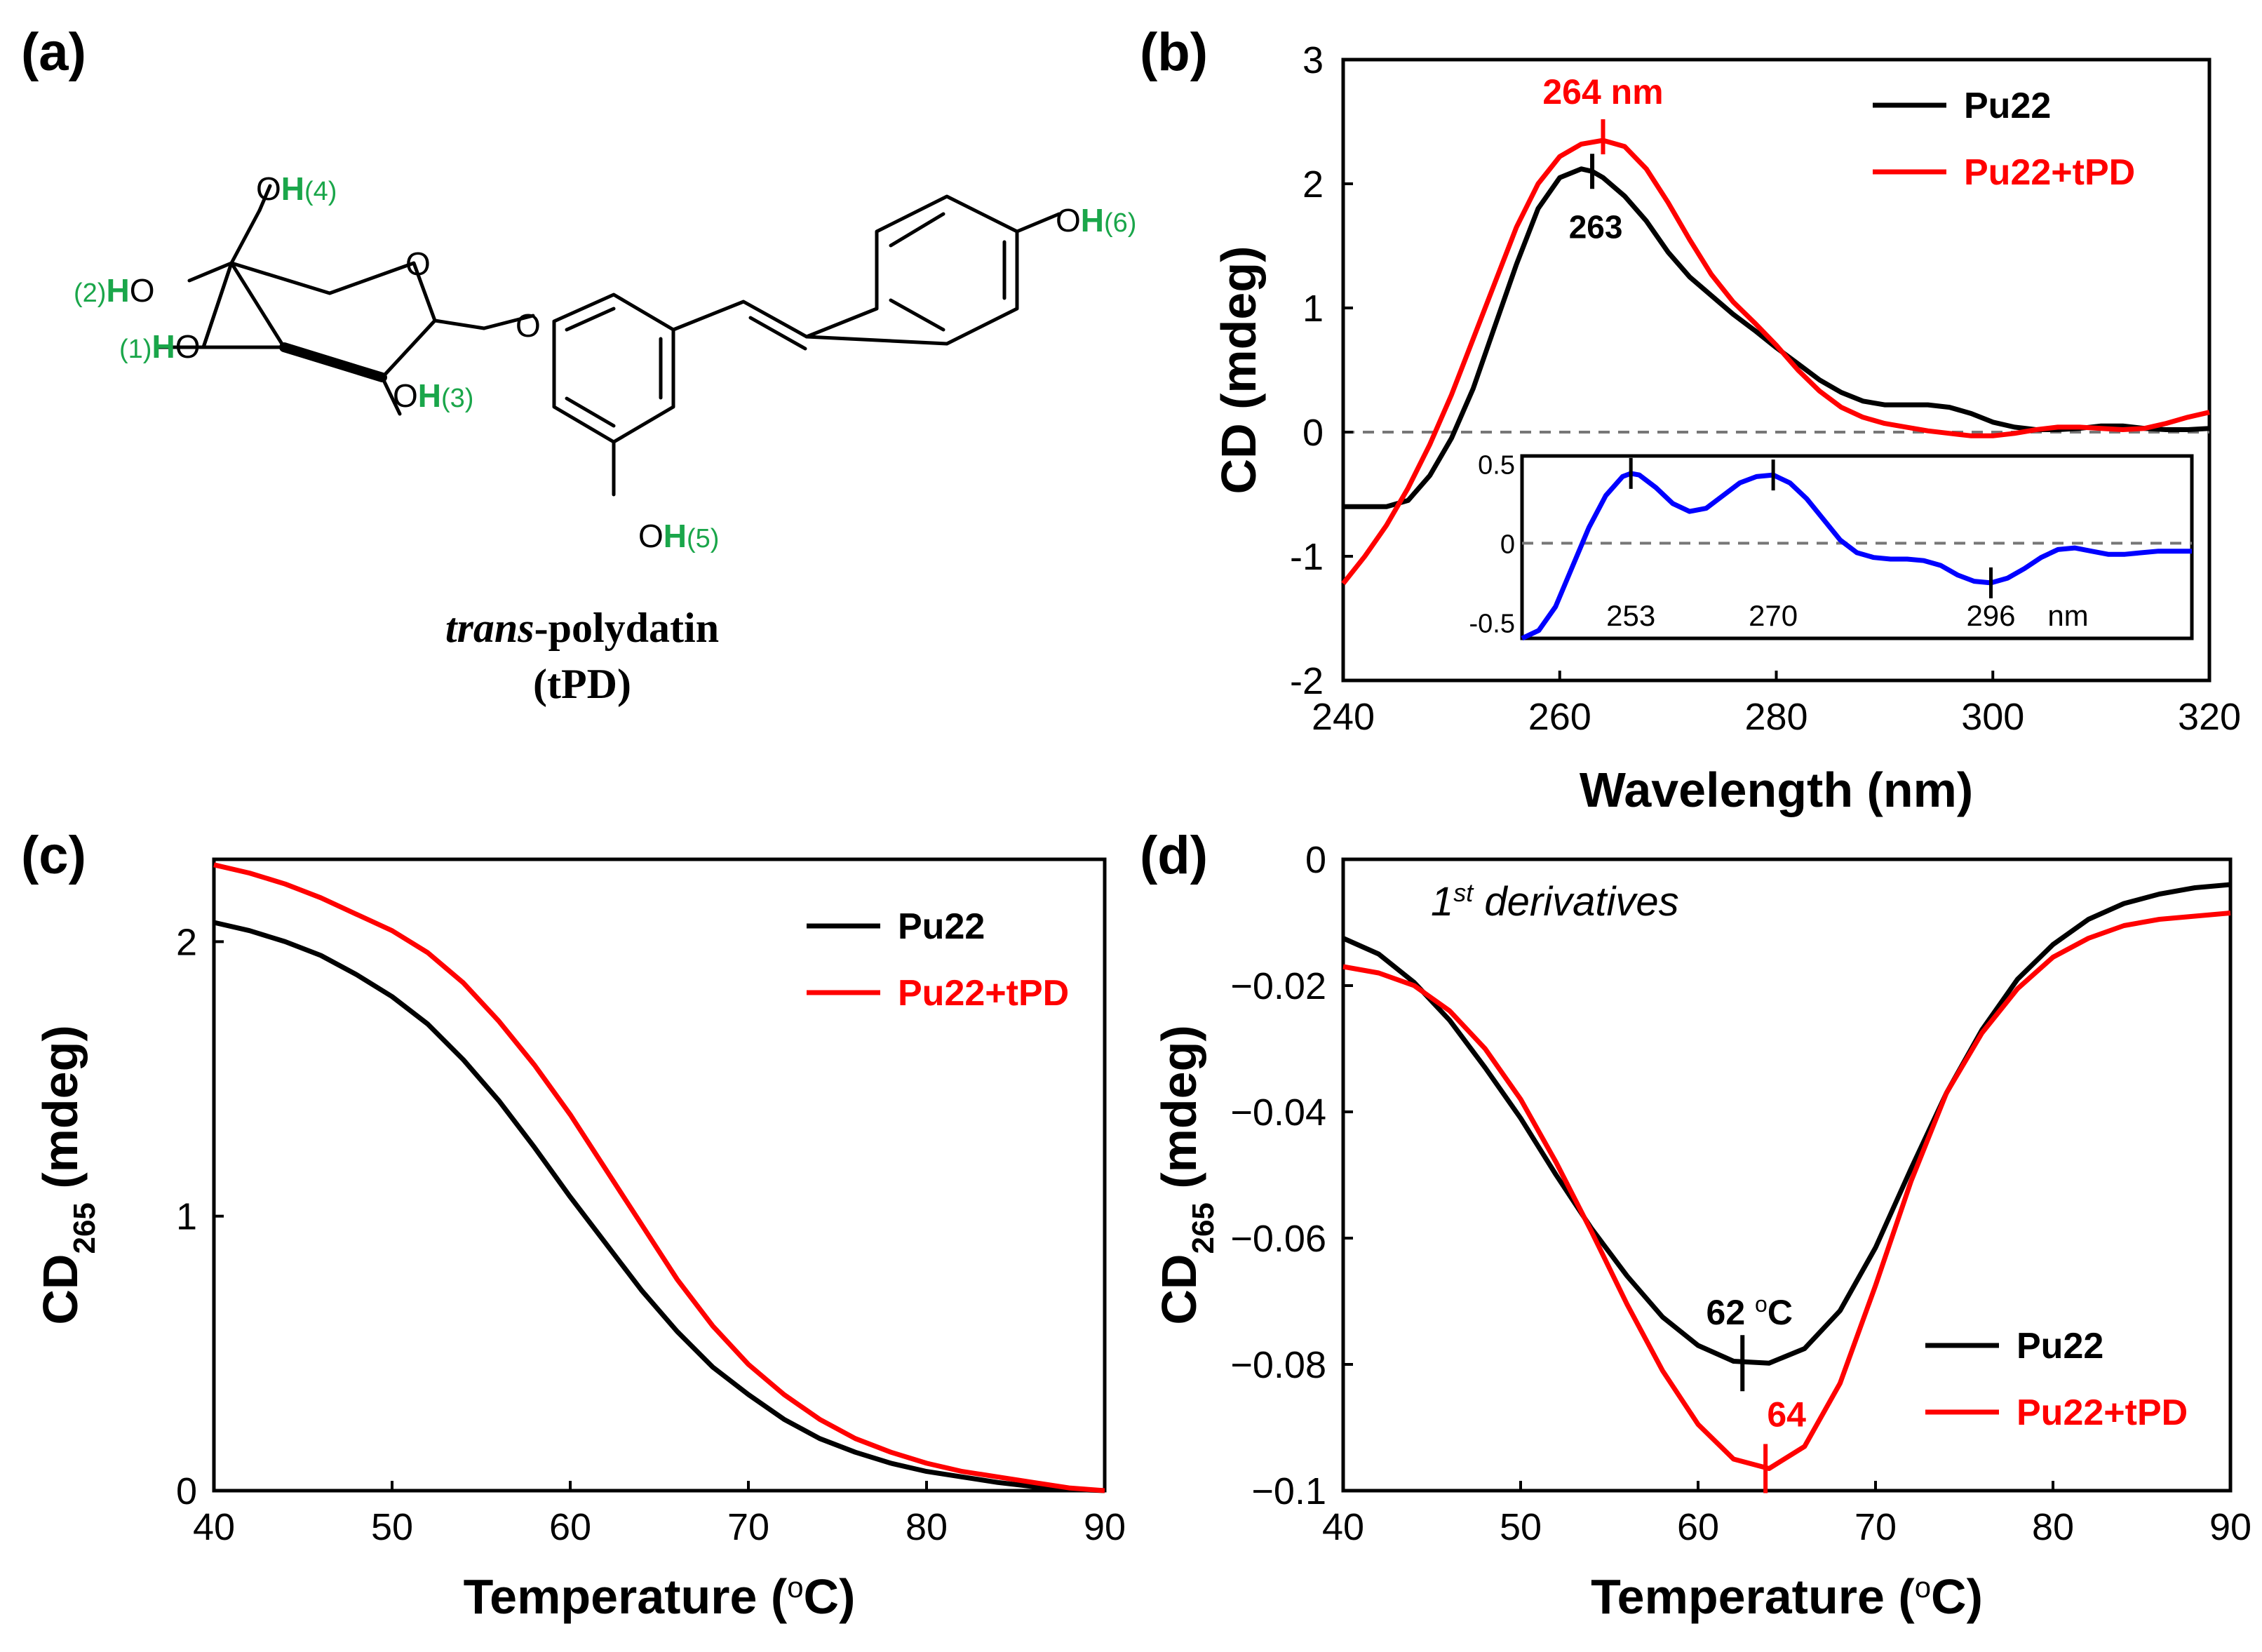  What do you see at coordinates (1343, 717) in the screenshot?
I see `x-tick-label: 240` at bounding box center [1343, 717].